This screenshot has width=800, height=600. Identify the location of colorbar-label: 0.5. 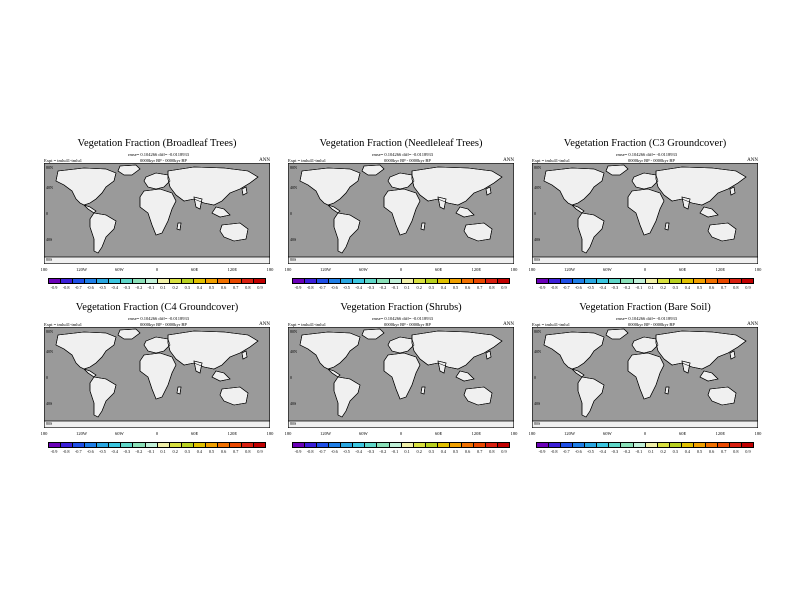
(455, 287).